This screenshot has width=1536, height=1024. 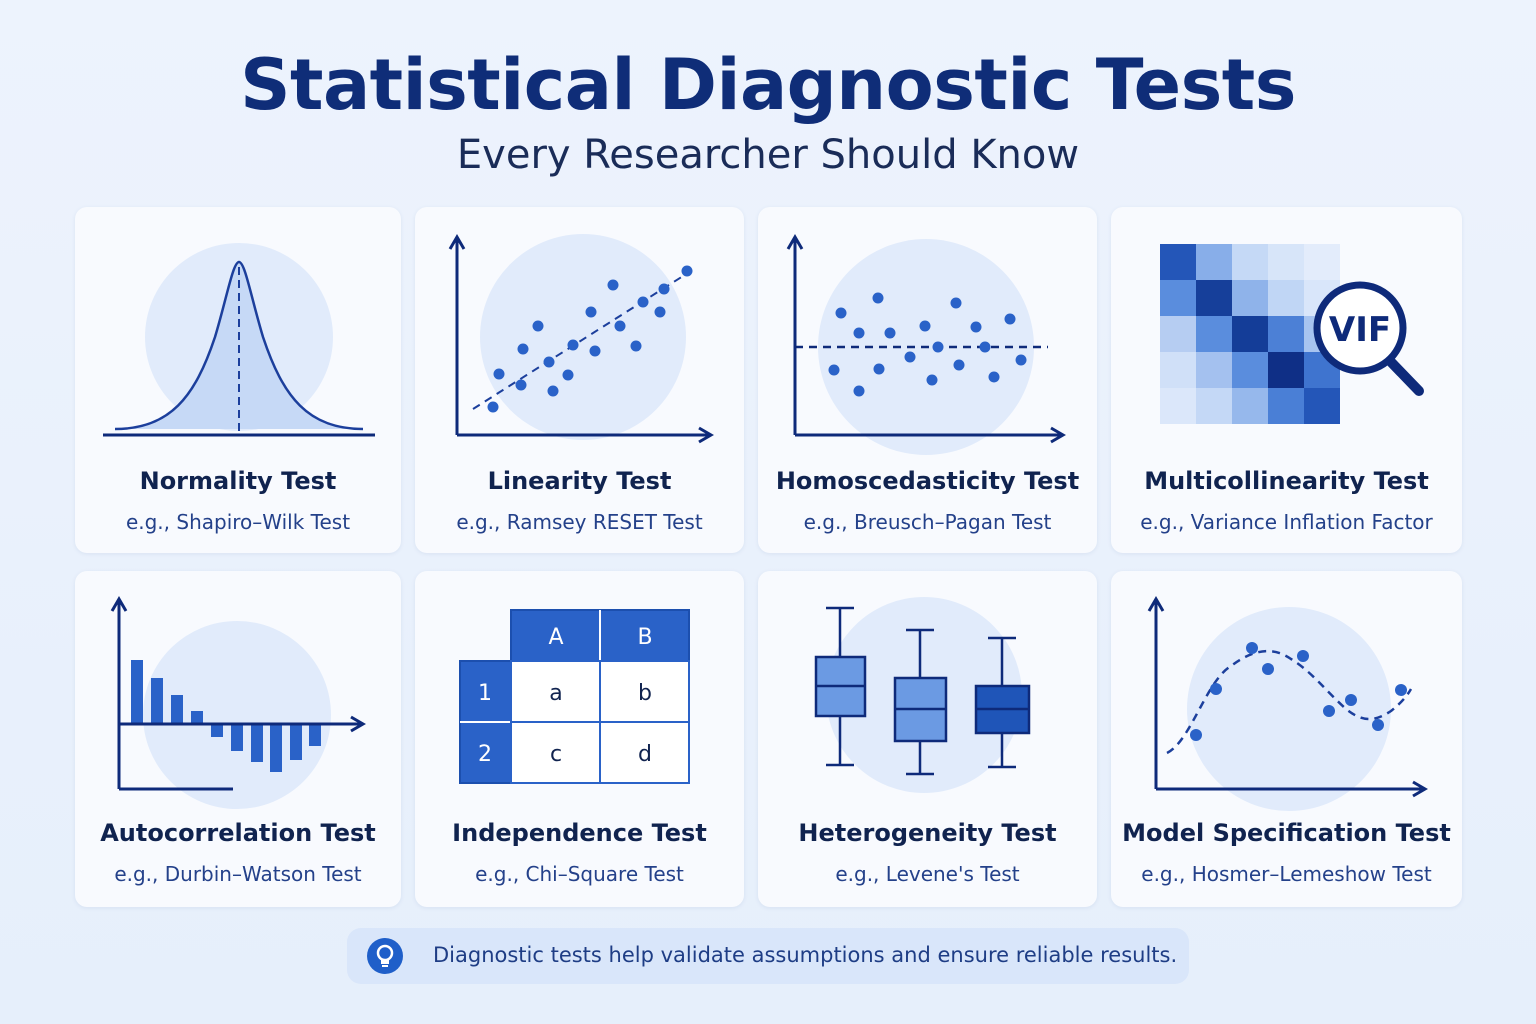 What do you see at coordinates (768, 85) in the screenshot?
I see `page-title: Statistical Diagnostic Tests` at bounding box center [768, 85].